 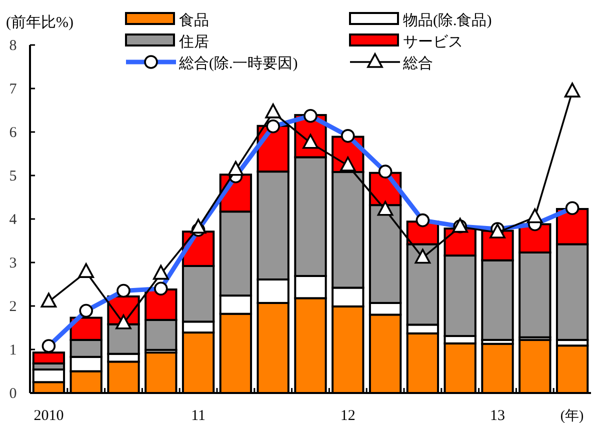 I want to click on x-tick-label: 11, so click(x=198, y=415).